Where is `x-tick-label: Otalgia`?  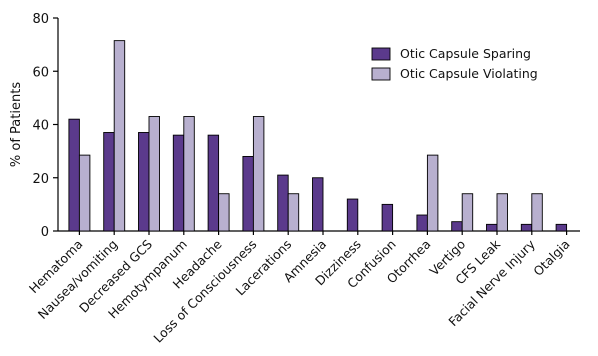
x-tick-label: Otalgia is located at coordinates (551, 258).